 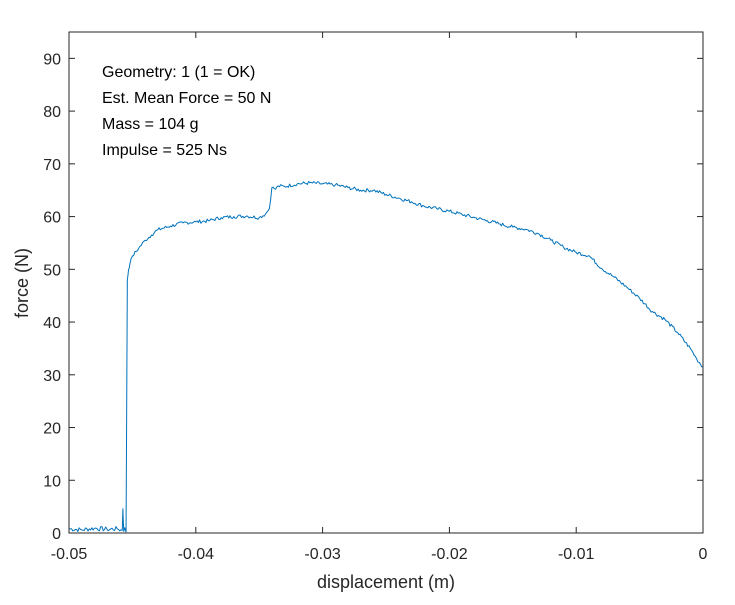 I want to click on y-tick-label: 40, so click(x=52, y=323).